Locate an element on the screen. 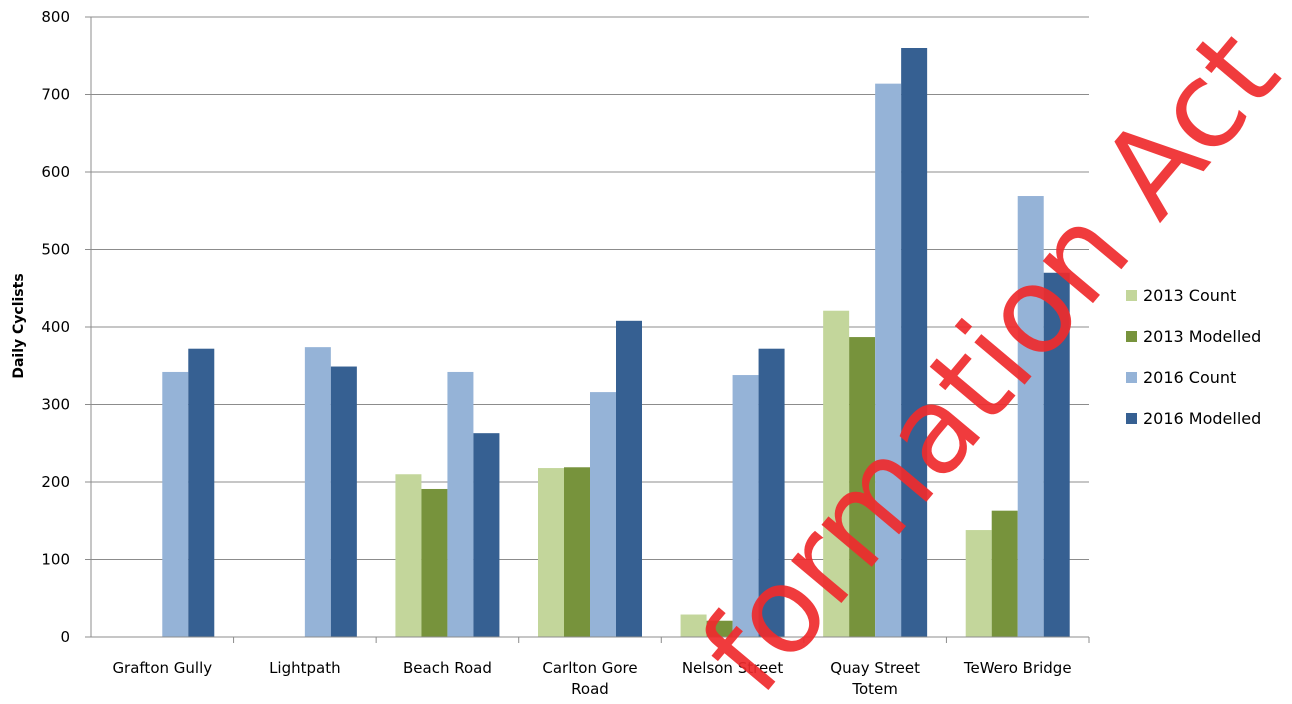  y-tick-label: 600 is located at coordinates (55, 172).